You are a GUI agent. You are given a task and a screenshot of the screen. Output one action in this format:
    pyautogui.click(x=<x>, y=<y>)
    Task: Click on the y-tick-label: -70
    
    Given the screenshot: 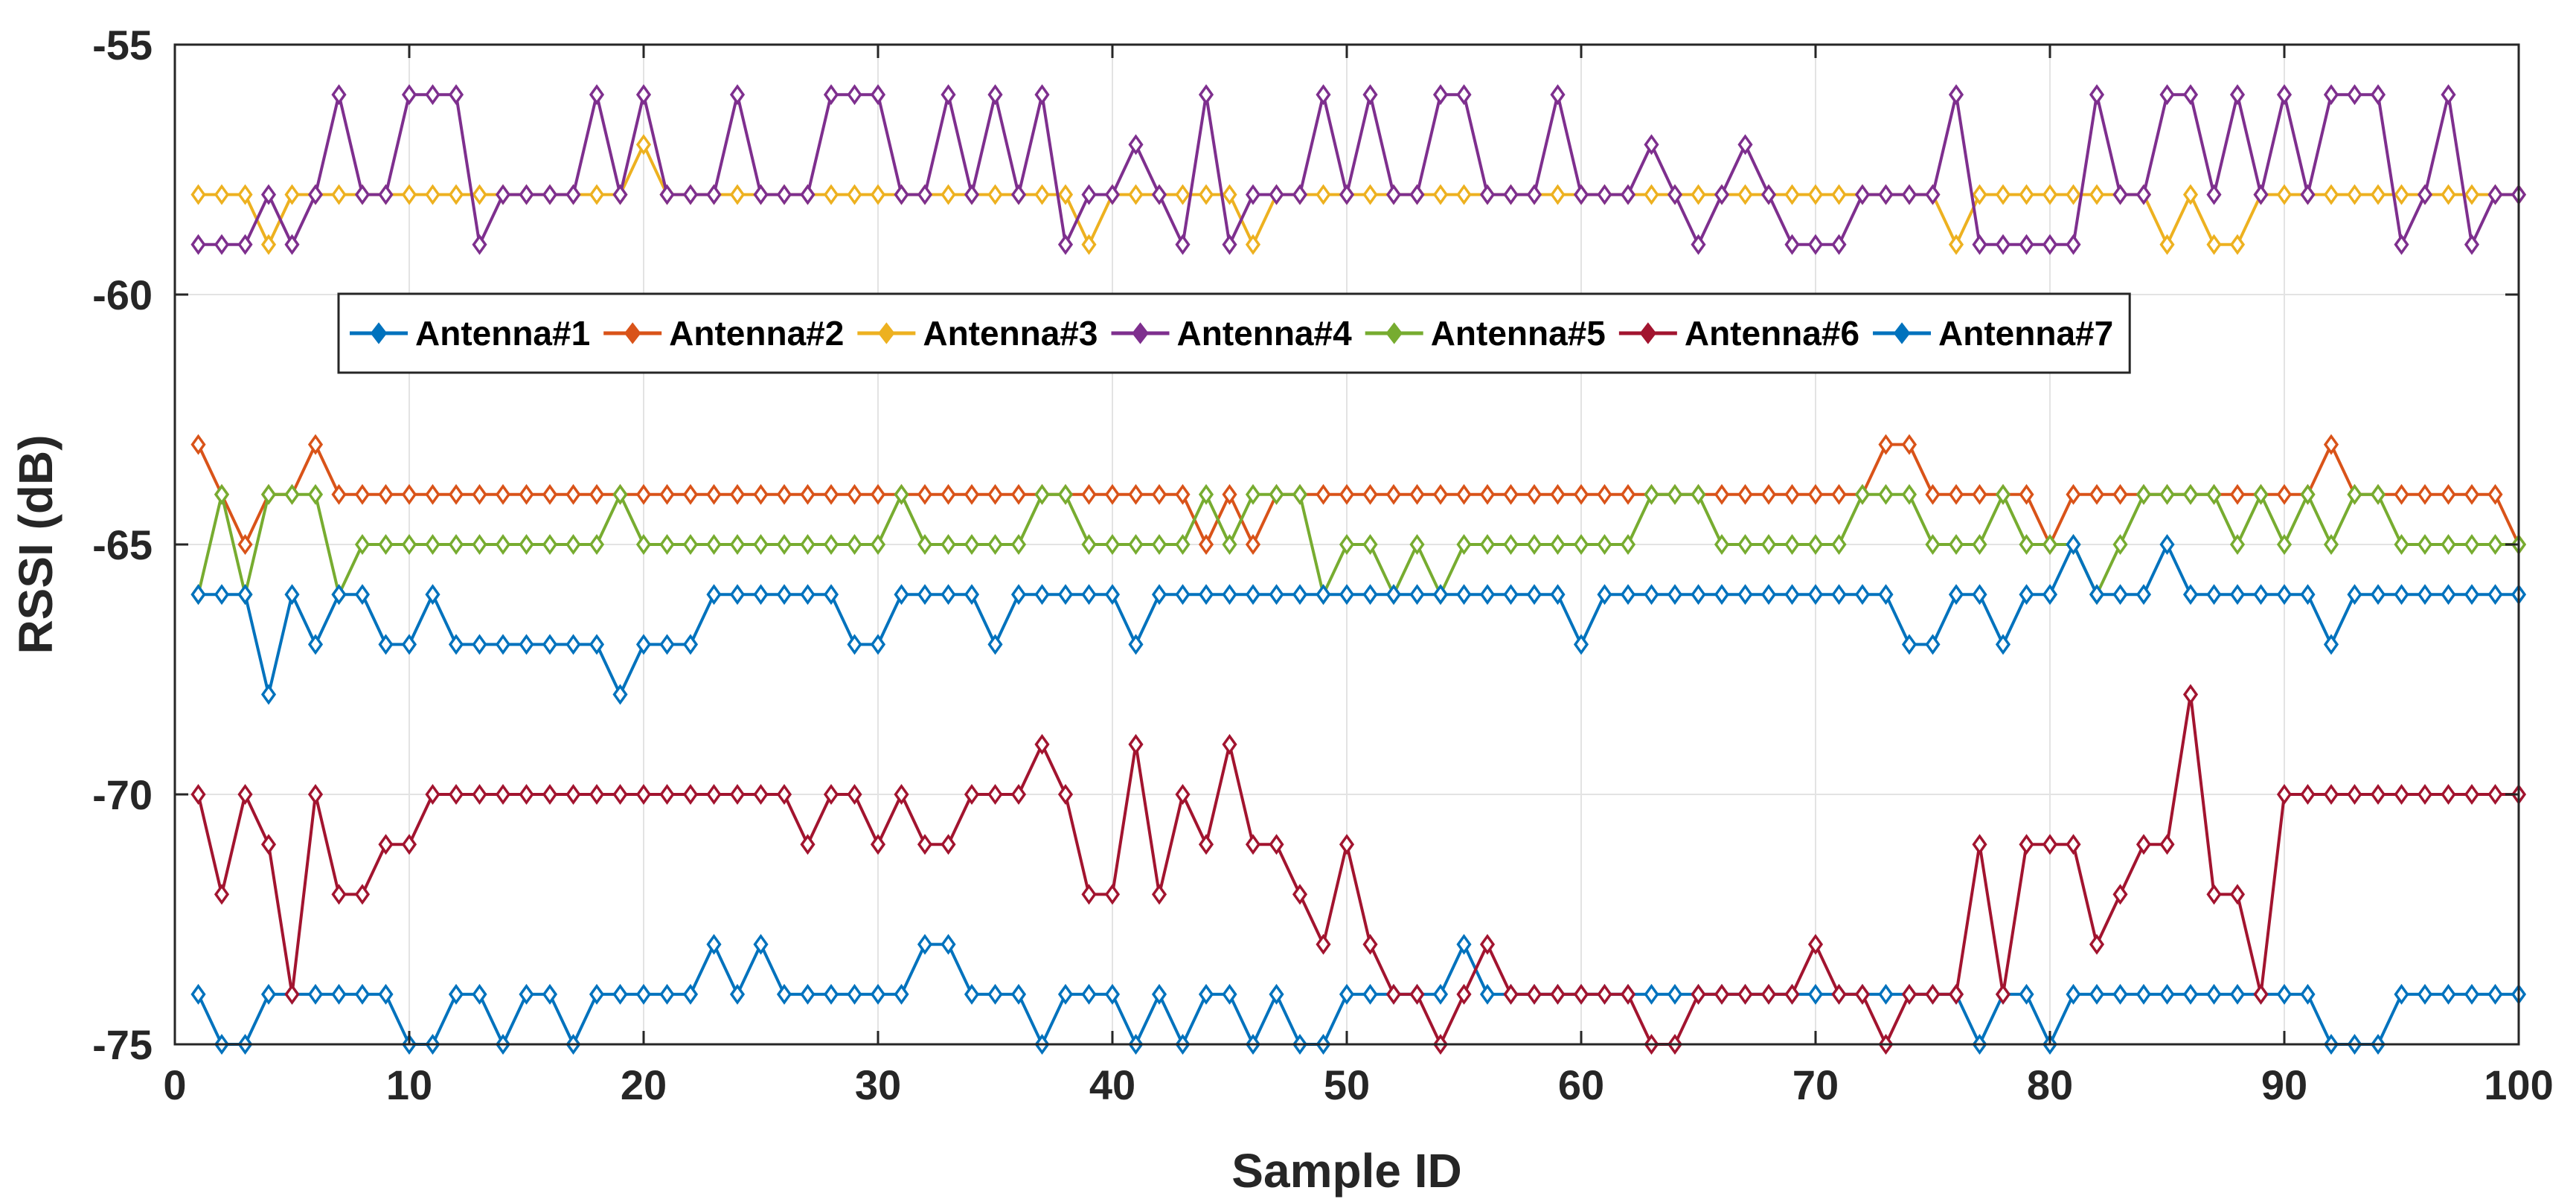 What is the action you would take?
    pyautogui.click(x=123, y=794)
    